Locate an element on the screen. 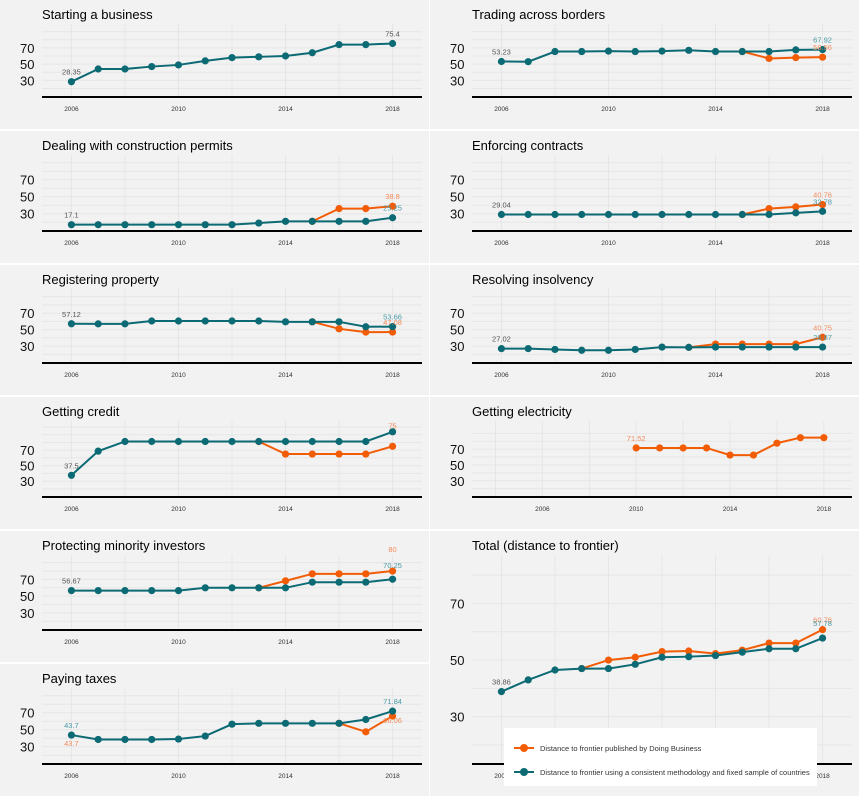  panel-title: Enforcing contracts is located at coordinates (528, 145).